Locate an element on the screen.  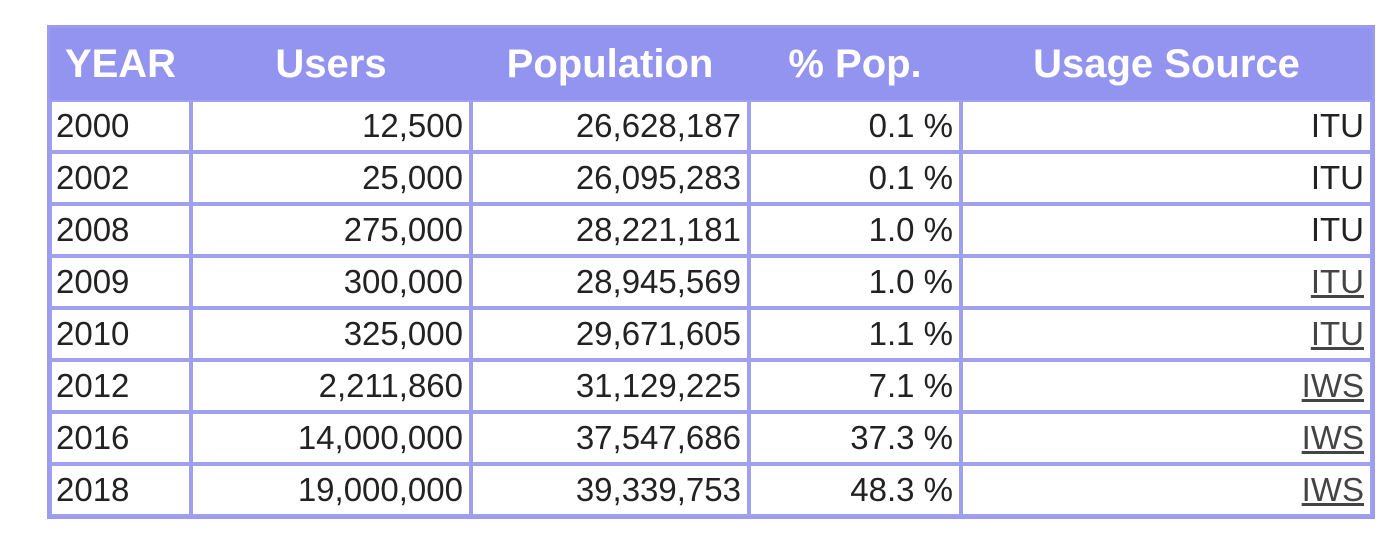
table-cell: 2016 is located at coordinates (120, 438).